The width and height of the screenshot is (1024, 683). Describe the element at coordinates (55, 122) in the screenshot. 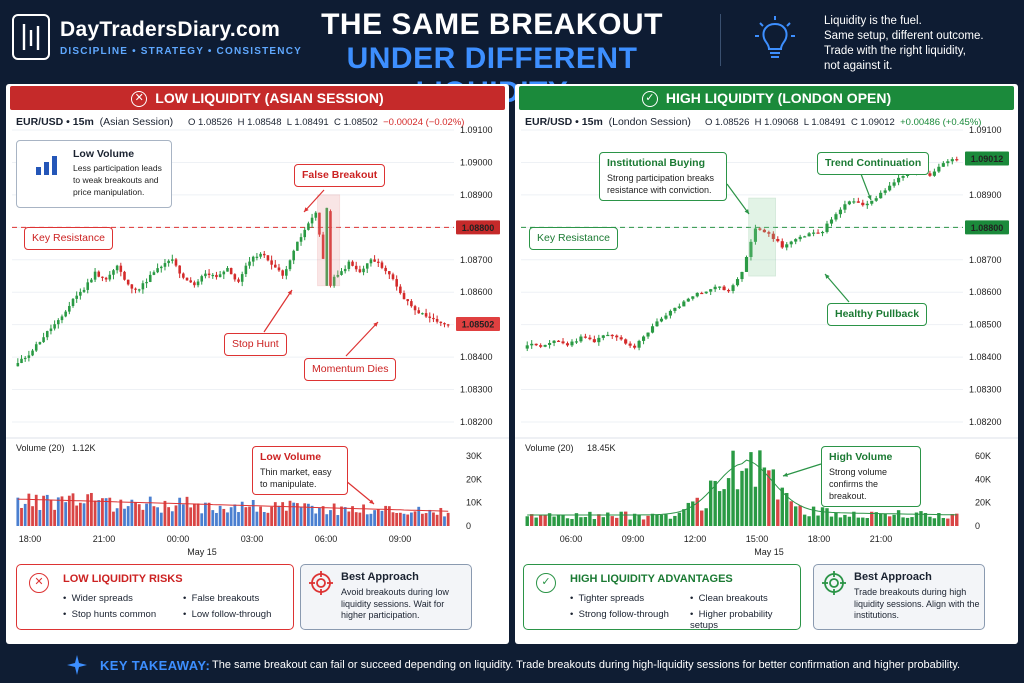

I see `symbol: EUR/USD • 15m` at that location.